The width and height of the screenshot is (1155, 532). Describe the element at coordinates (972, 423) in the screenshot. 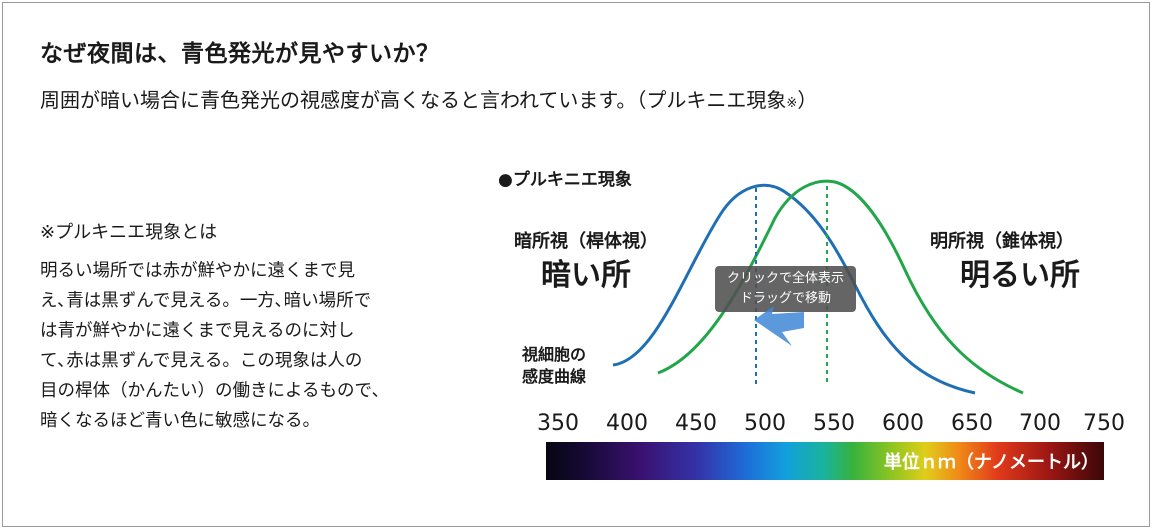

I see `wavelength-tick: 650` at that location.